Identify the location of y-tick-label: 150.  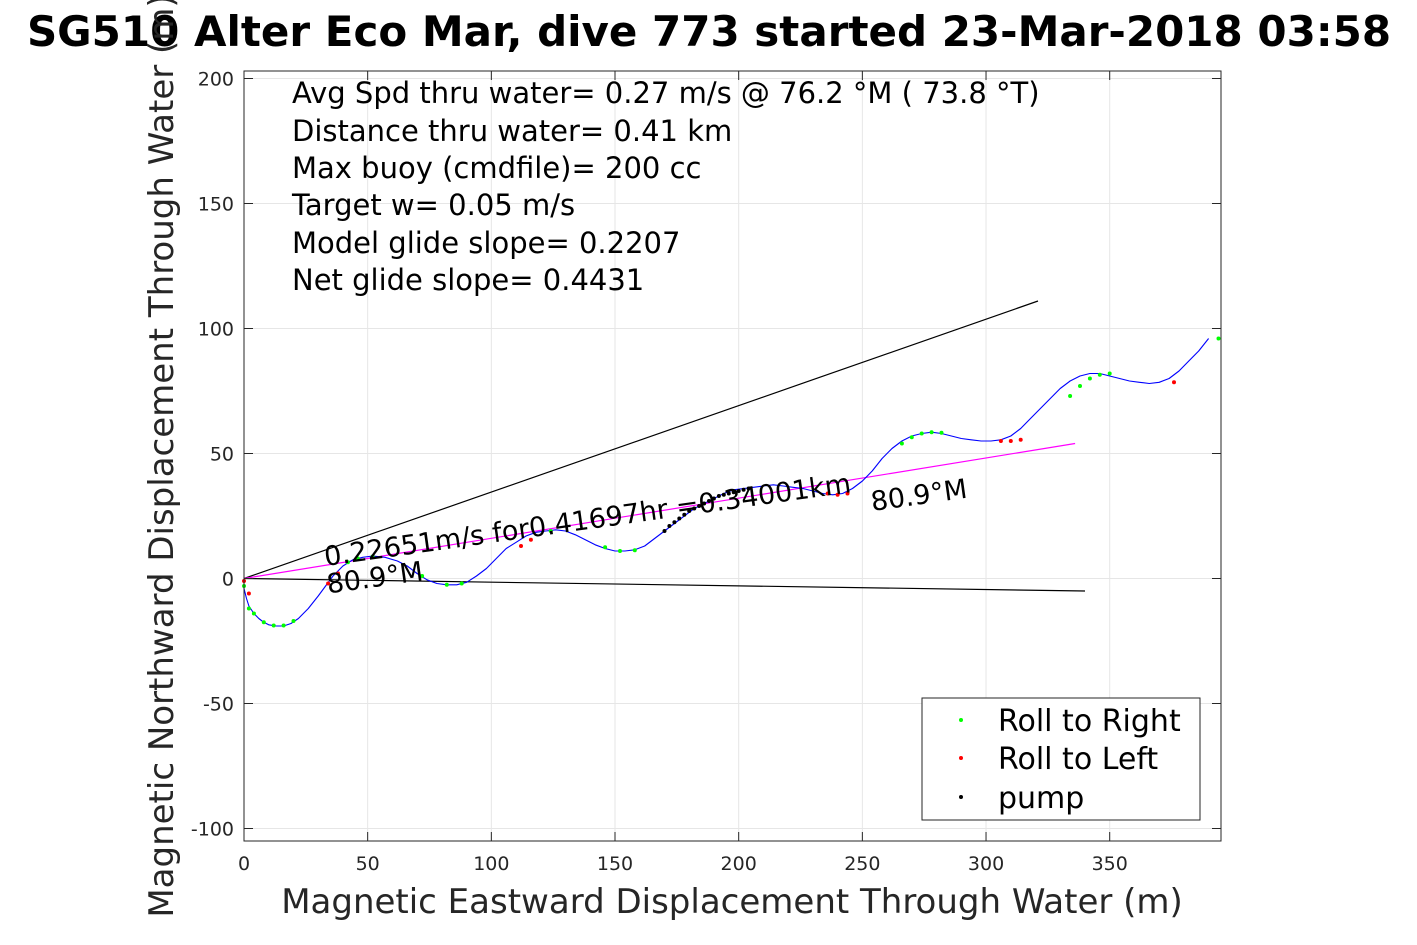
(216, 205).